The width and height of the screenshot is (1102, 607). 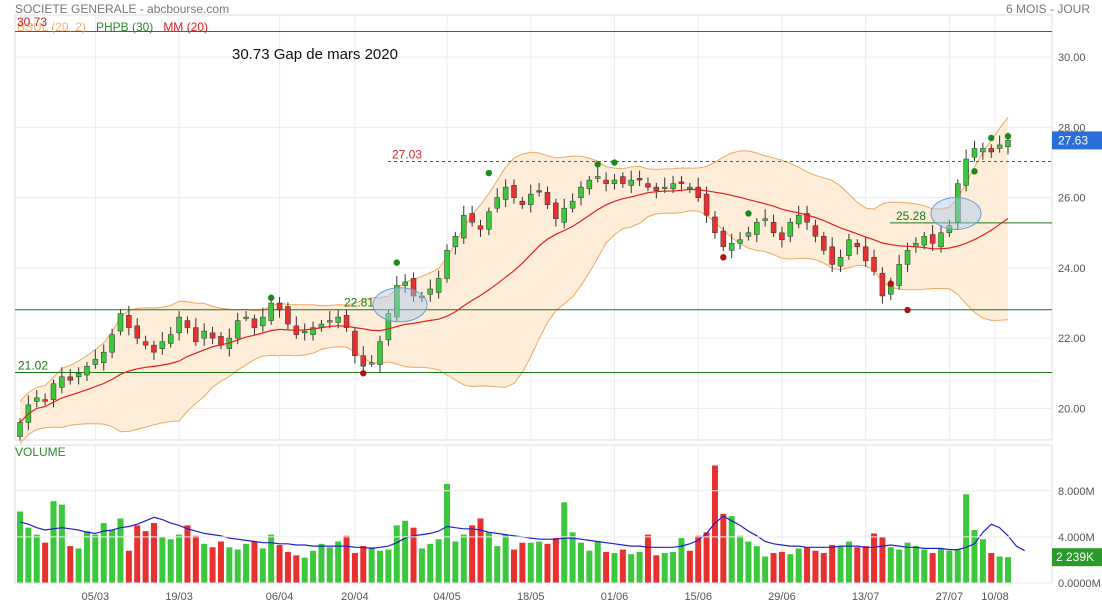 What do you see at coordinates (890, 283) in the screenshot?
I see `phpb-low-marker` at bounding box center [890, 283].